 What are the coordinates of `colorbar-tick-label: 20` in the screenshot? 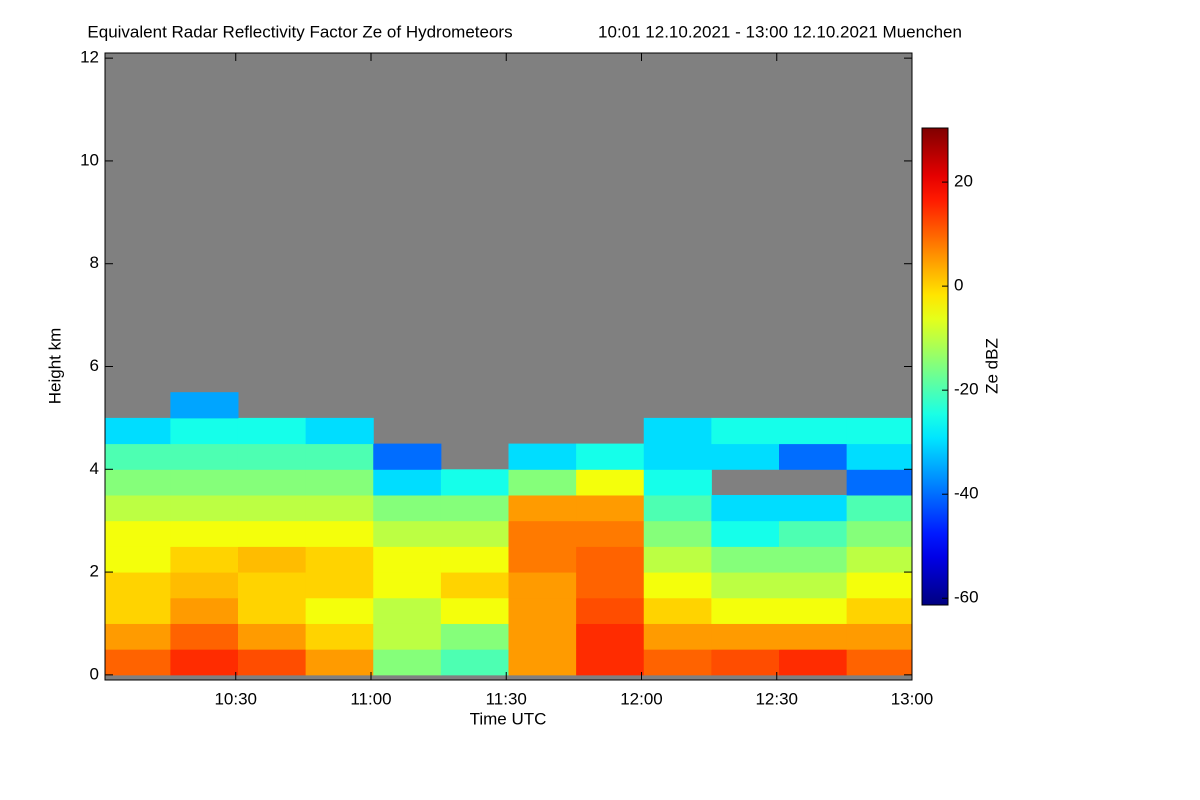 It's located at (963, 181).